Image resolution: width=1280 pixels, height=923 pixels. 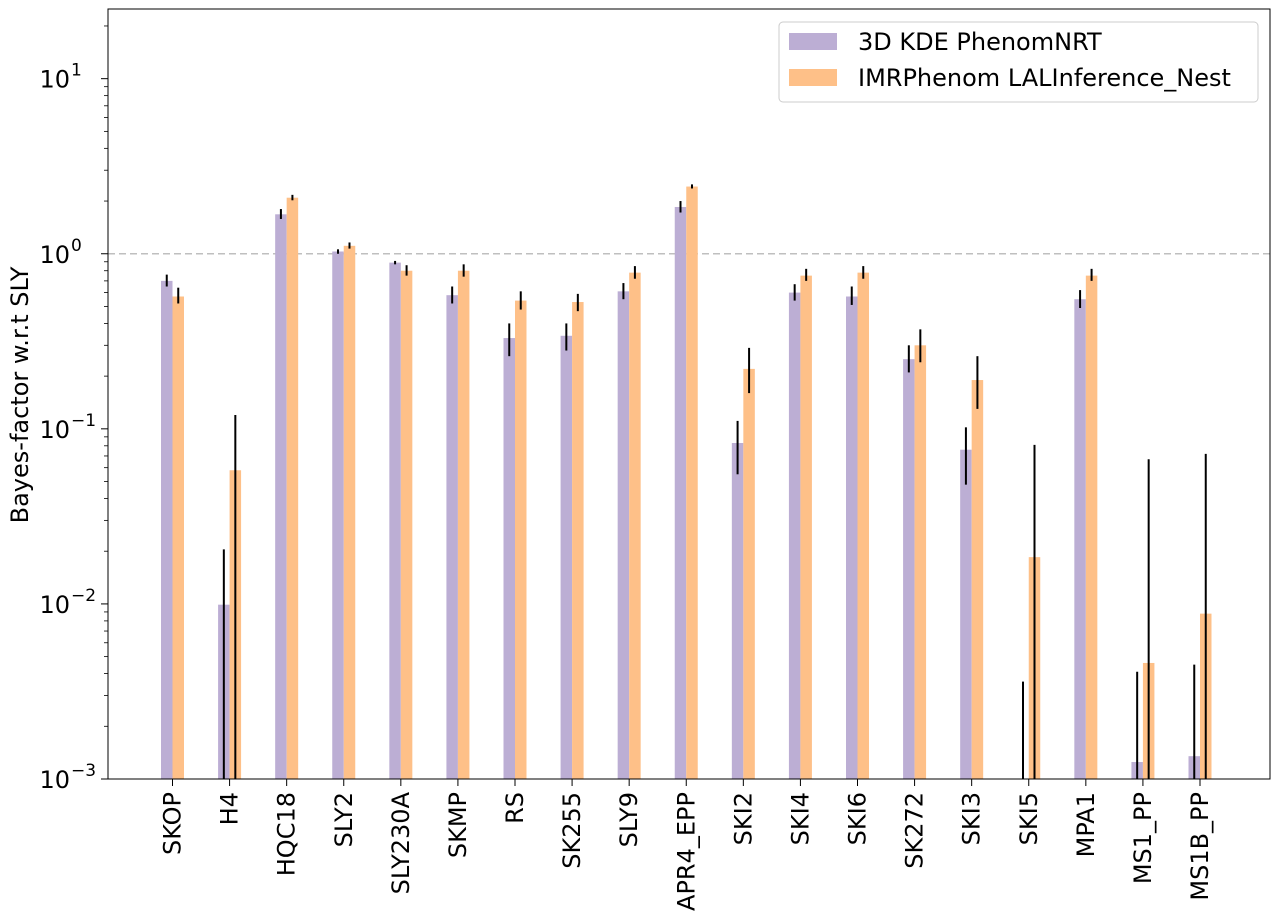 What do you see at coordinates (686, 851) in the screenshot?
I see `x-tick-label: APR4_EPP` at bounding box center [686, 851].